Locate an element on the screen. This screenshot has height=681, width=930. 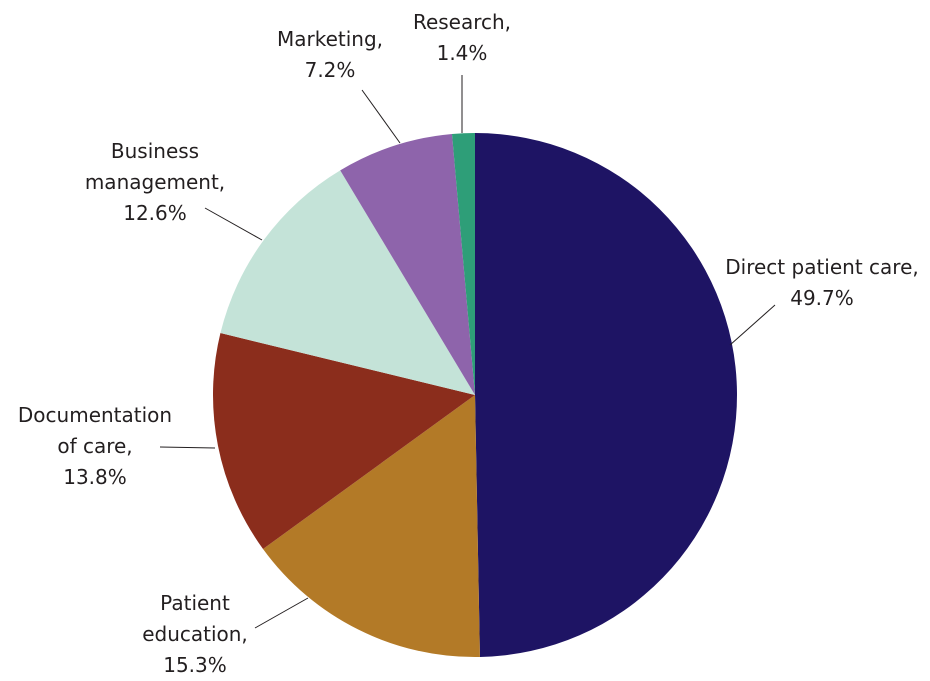
slice-label: Patient education, is located at coordinates (195, 618).